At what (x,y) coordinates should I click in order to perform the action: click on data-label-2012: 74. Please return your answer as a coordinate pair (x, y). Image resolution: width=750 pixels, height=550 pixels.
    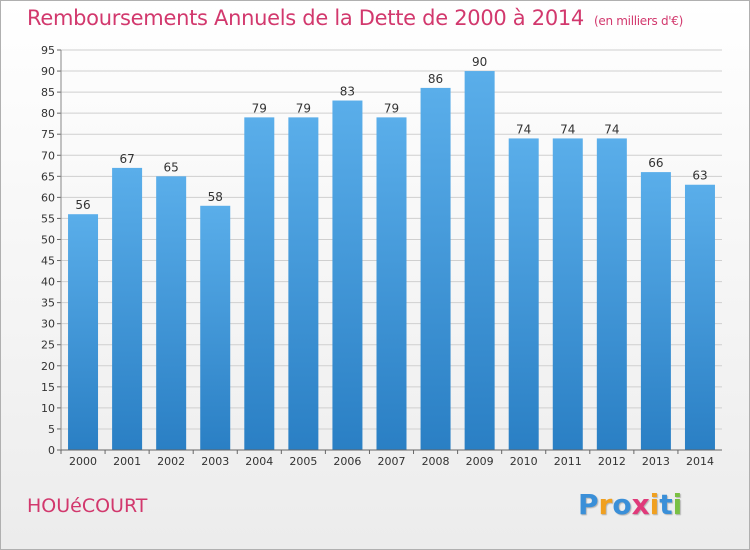
    Looking at the image, I should click on (611, 129).